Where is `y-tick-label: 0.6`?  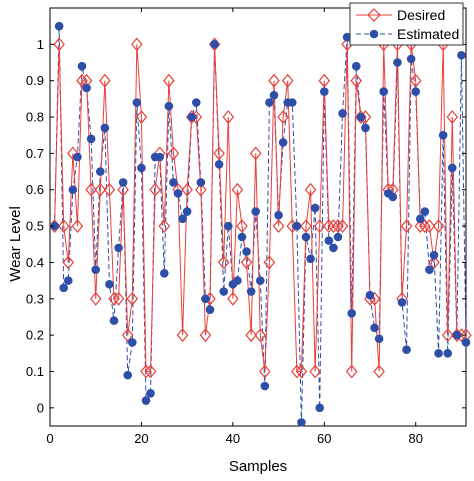 y-tick-label: 0.6 is located at coordinates (35, 189).